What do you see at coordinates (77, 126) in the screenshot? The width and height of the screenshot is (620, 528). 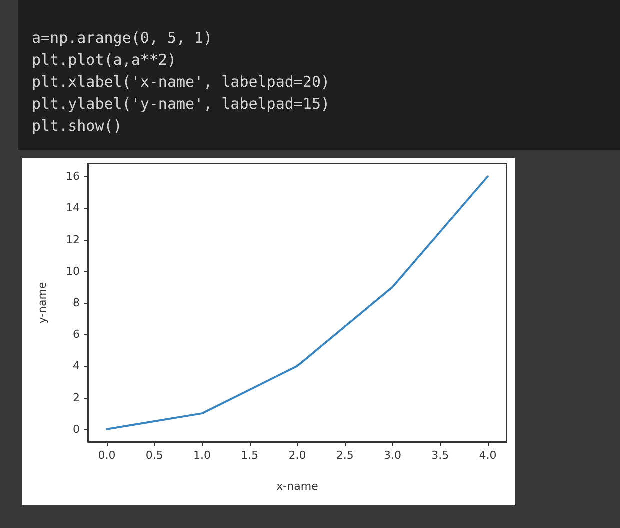 I see `text: plt.show()` at bounding box center [77, 126].